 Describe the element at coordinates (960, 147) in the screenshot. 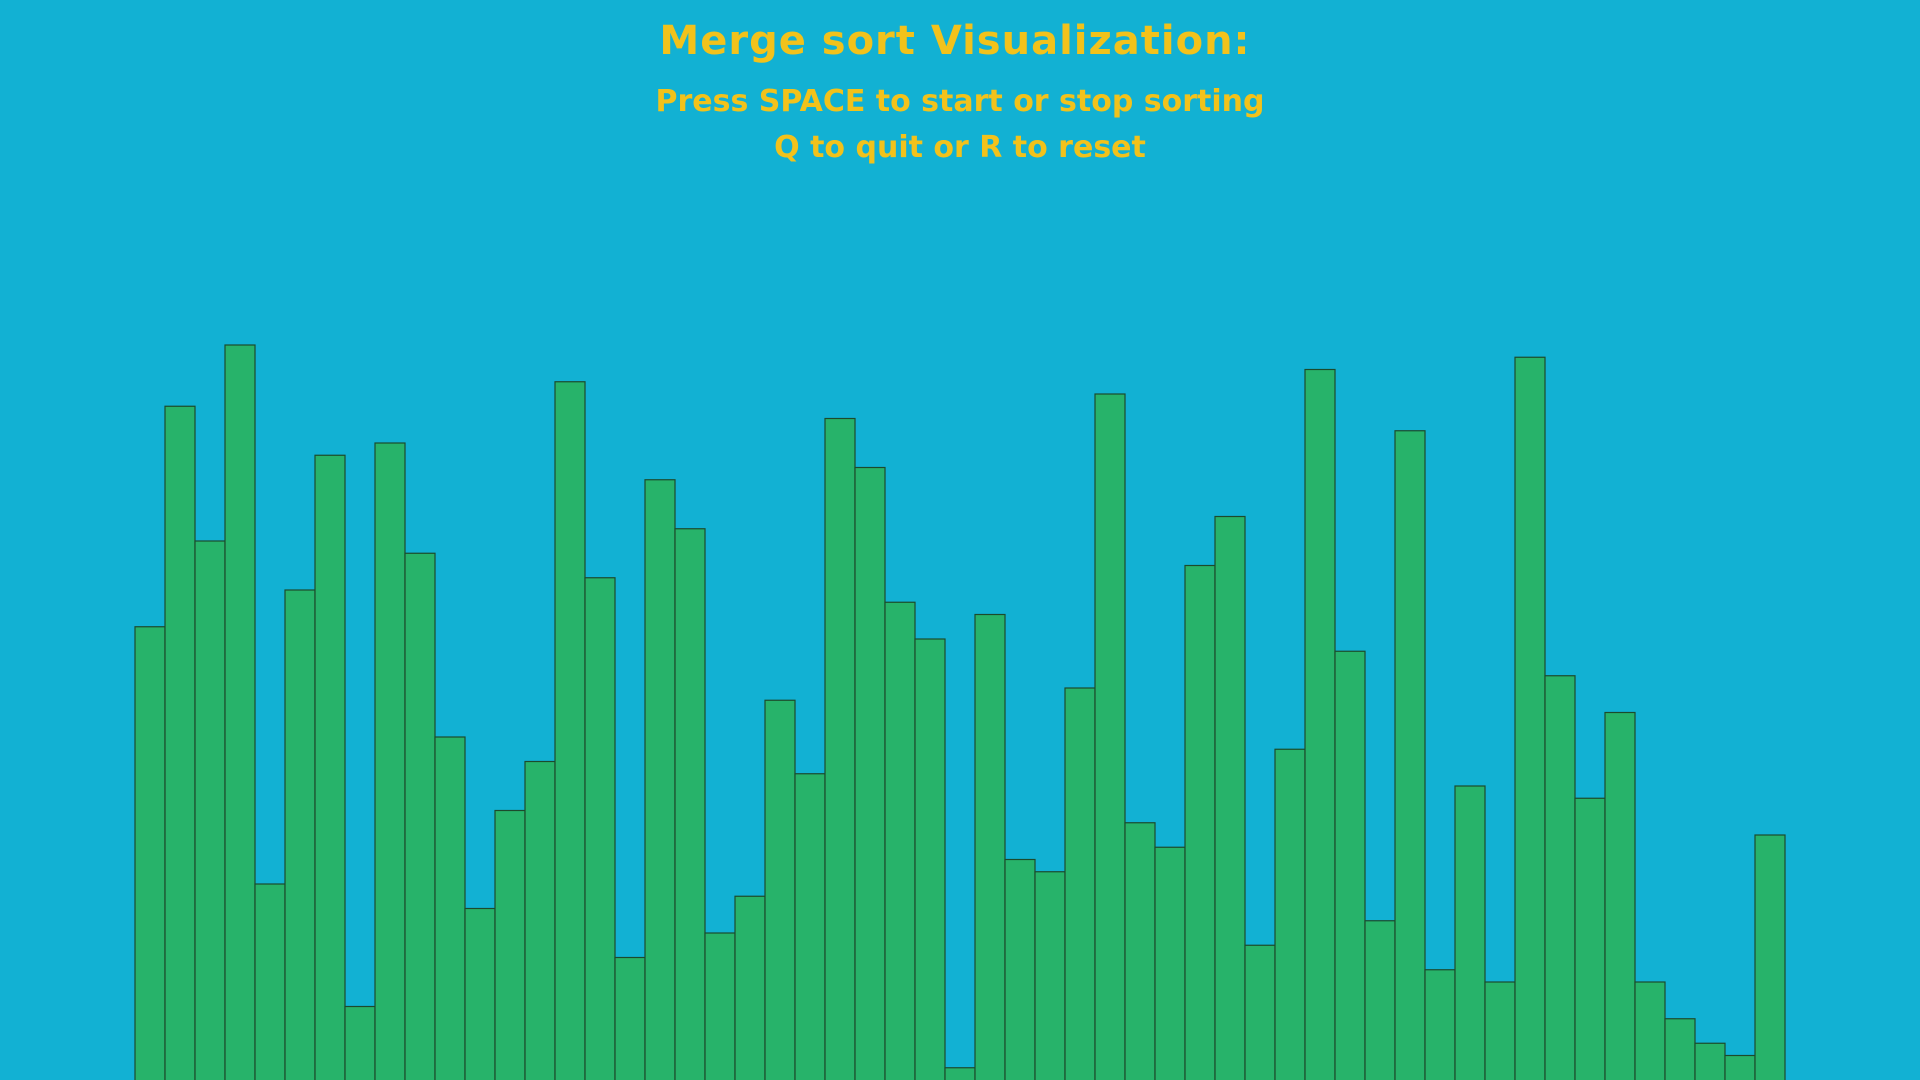

I see `instructions-quit-reset: Q to quit or R to reset` at that location.